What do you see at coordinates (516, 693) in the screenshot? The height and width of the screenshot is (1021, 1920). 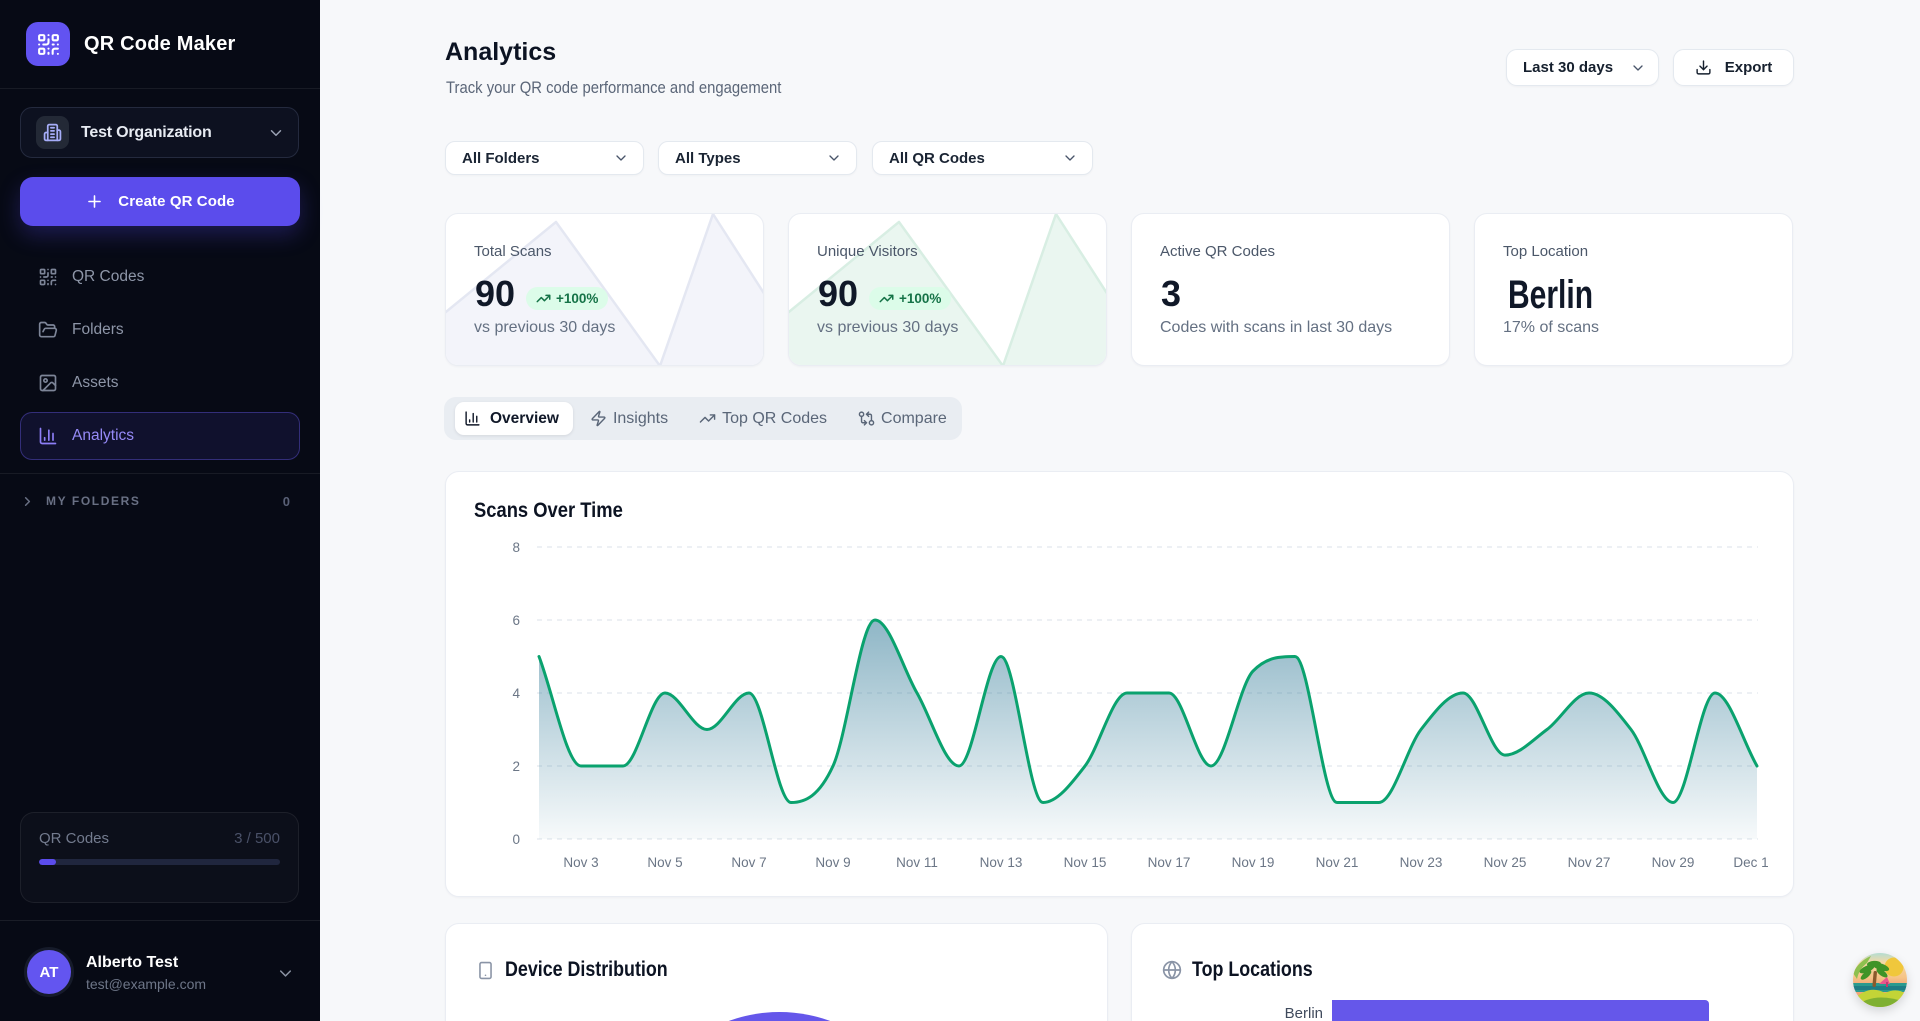 I see `svg-text: 4` at bounding box center [516, 693].